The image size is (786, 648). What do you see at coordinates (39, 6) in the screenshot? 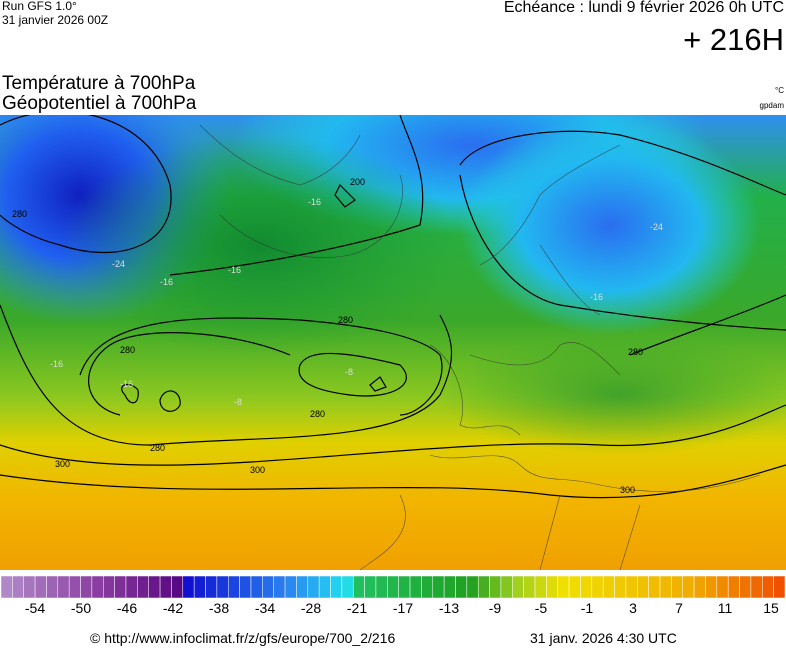
I see `run-label: Run GFS 1.0°` at bounding box center [39, 6].